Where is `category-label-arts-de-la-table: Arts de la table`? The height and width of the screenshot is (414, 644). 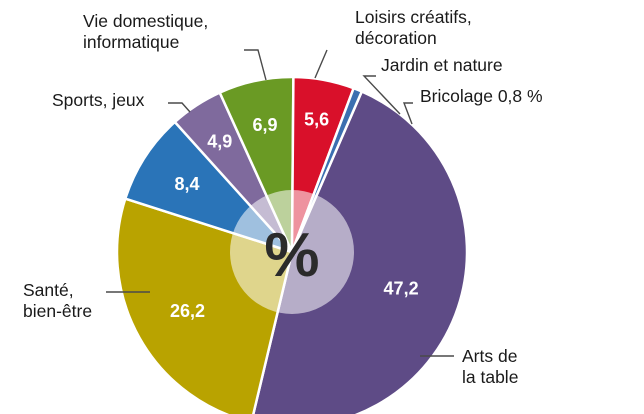 category-label-arts-de-la-table: Arts de la table is located at coordinates (490, 366).